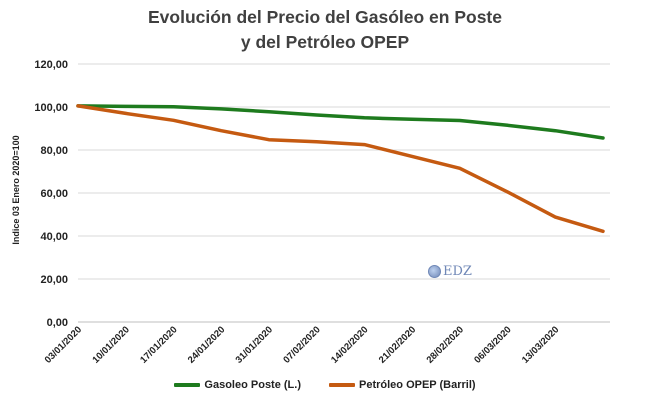  What do you see at coordinates (57, 323) in the screenshot?
I see `y-tick-label: 0,00` at bounding box center [57, 323].